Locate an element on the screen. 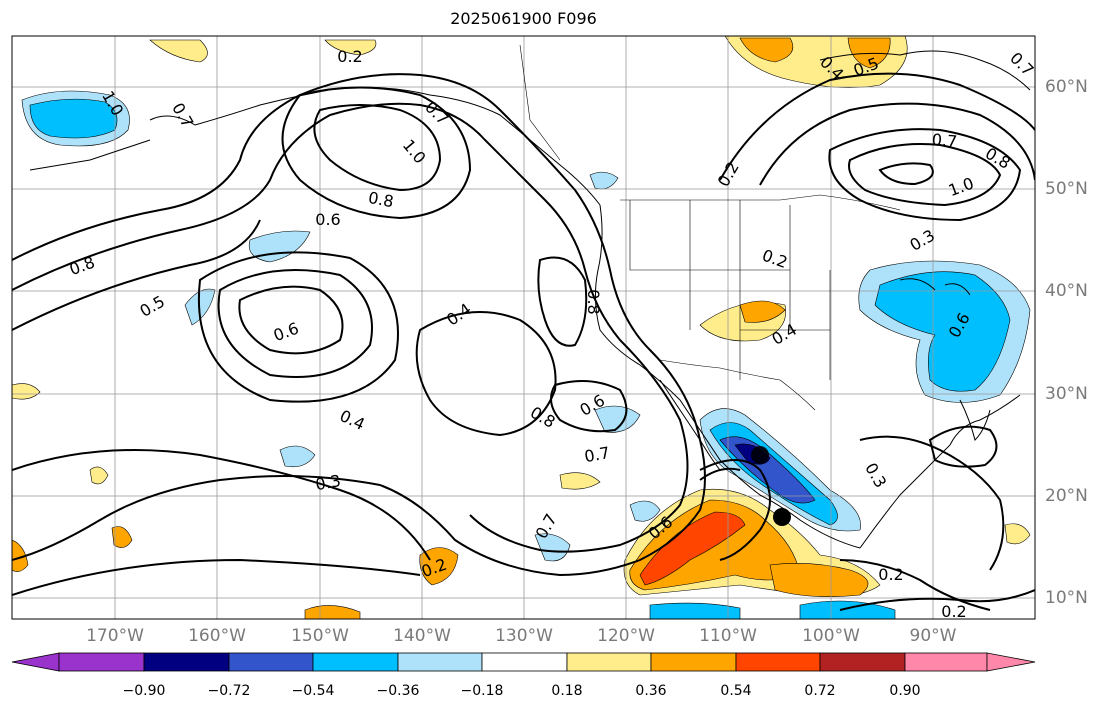 This screenshot has width=1105, height=712. alaska-canada-border is located at coordinates (540, 102).